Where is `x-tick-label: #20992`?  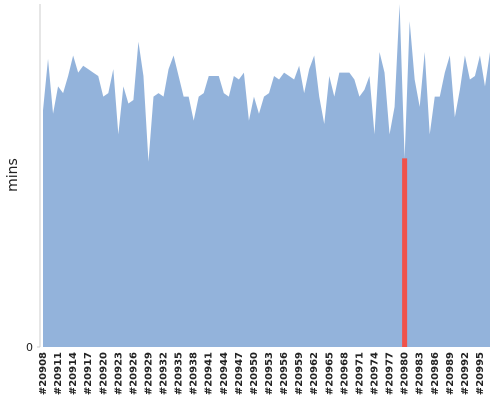 x-tick-label: #20992 is located at coordinates (465, 373).